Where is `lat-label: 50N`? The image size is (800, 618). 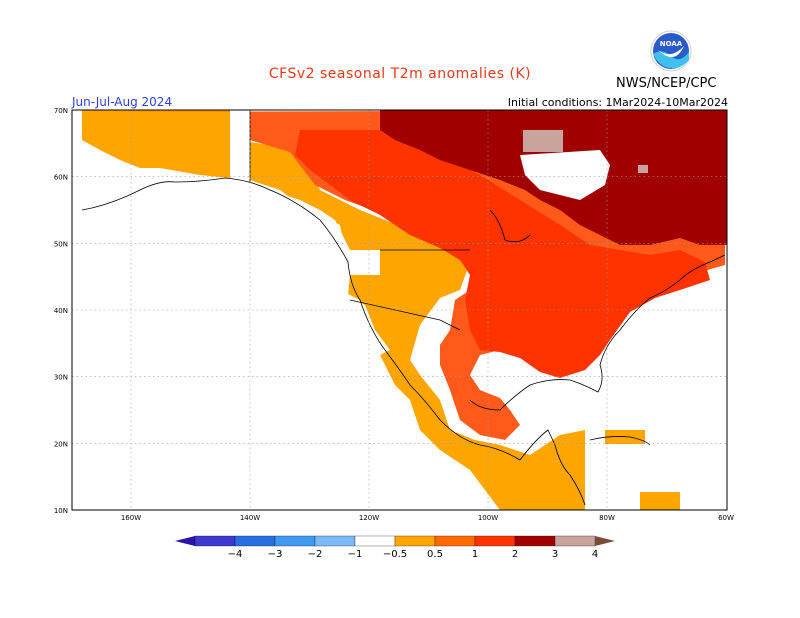
lat-label: 50N is located at coordinates (61, 244).